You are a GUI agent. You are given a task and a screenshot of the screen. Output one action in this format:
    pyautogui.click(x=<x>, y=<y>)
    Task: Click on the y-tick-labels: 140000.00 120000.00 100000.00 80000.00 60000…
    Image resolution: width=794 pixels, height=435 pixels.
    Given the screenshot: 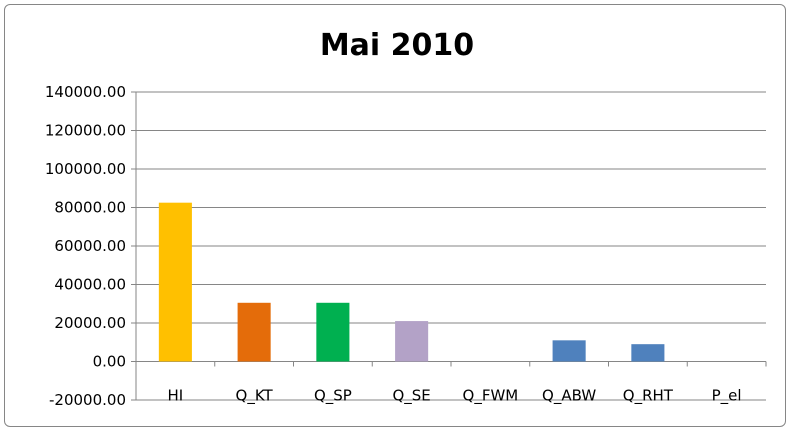 What is the action you would take?
    pyautogui.click(x=85, y=246)
    